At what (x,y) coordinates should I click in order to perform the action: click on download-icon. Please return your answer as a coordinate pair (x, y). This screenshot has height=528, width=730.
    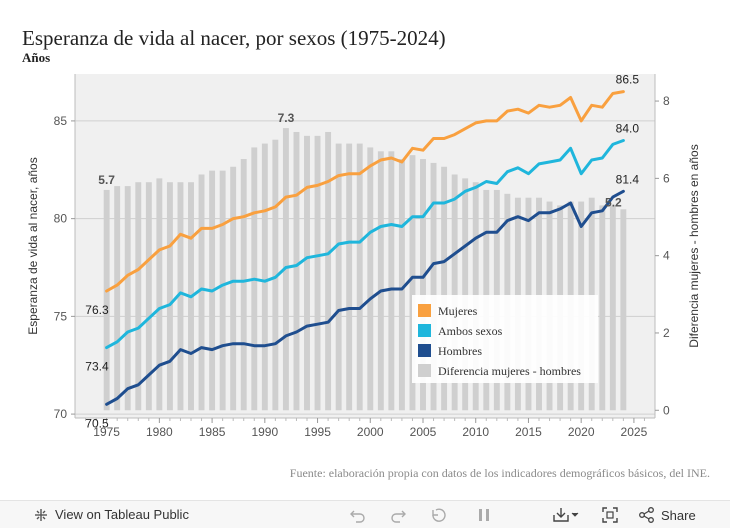
    Looking at the image, I should click on (566, 515).